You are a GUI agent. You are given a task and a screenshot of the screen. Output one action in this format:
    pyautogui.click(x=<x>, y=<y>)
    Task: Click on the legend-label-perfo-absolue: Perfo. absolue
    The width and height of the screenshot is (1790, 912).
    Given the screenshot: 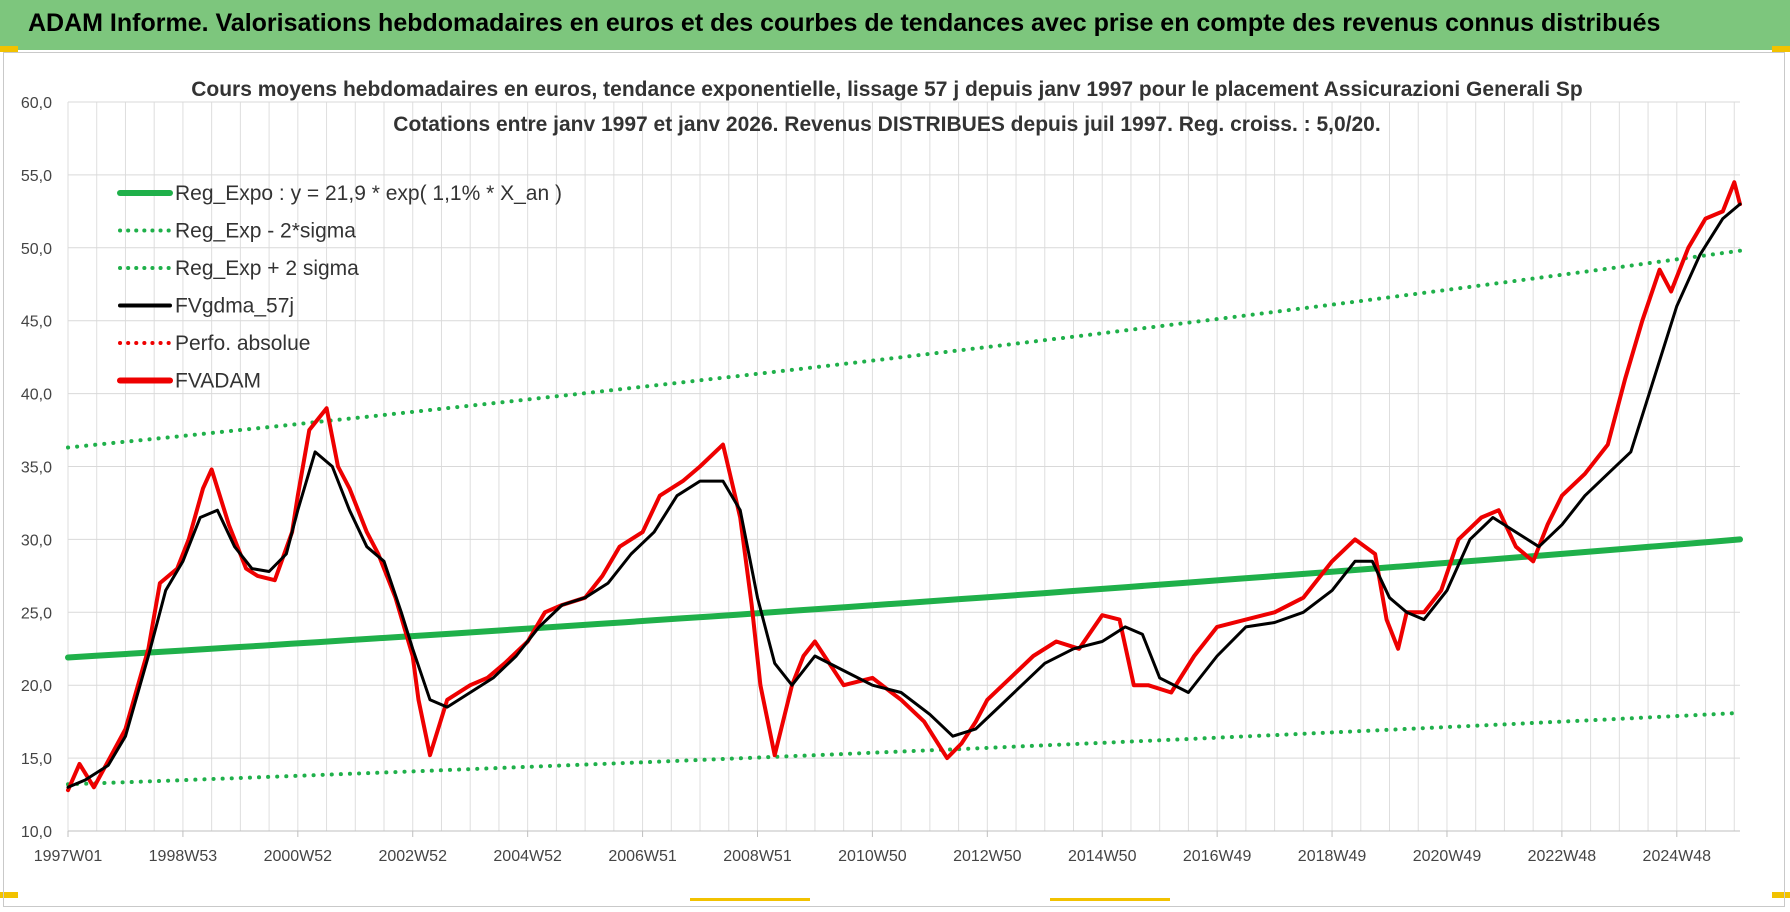 What is the action you would take?
    pyautogui.click(x=242, y=343)
    